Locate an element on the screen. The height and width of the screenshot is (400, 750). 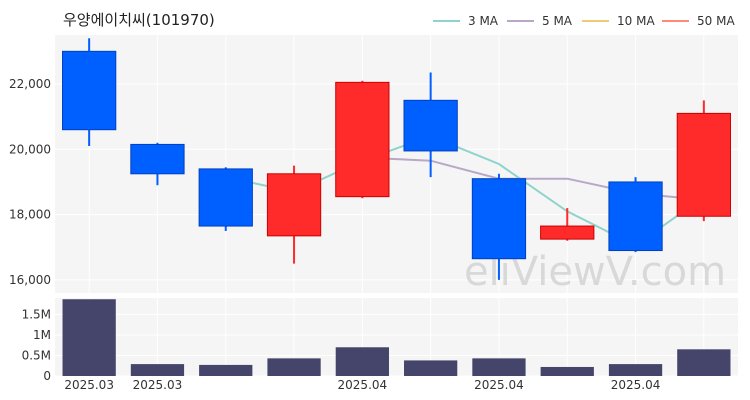
legend-item-10ma: 10 MA is located at coordinates (618, 21).